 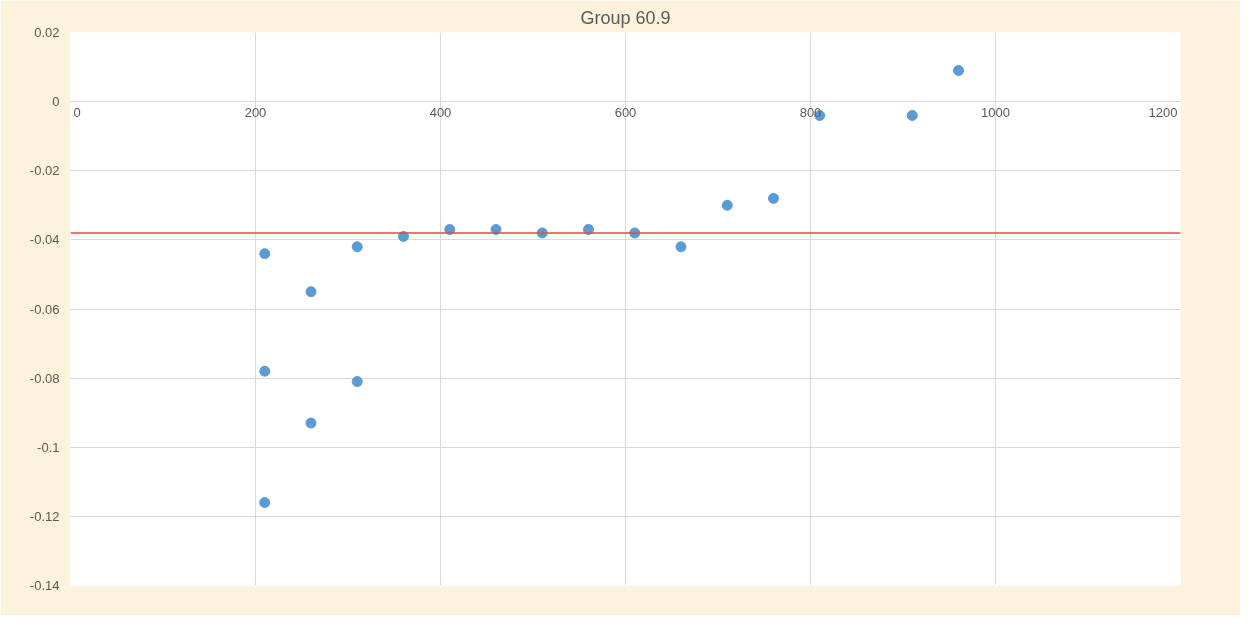 What do you see at coordinates (995, 112) in the screenshot?
I see `x-tick-label: 1000` at bounding box center [995, 112].